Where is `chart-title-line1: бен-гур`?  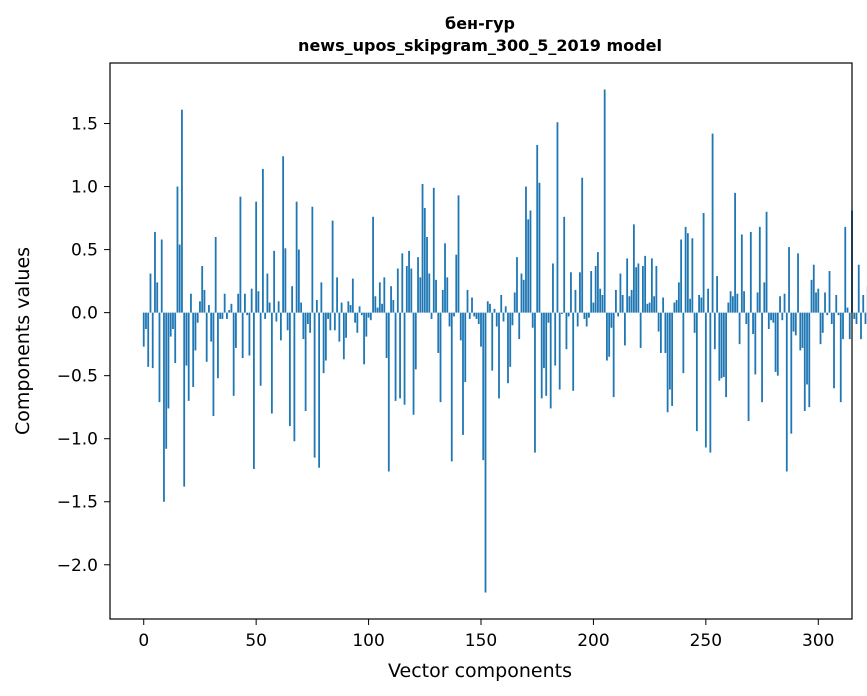
chart-title-line1: бен-гур is located at coordinates (480, 23).